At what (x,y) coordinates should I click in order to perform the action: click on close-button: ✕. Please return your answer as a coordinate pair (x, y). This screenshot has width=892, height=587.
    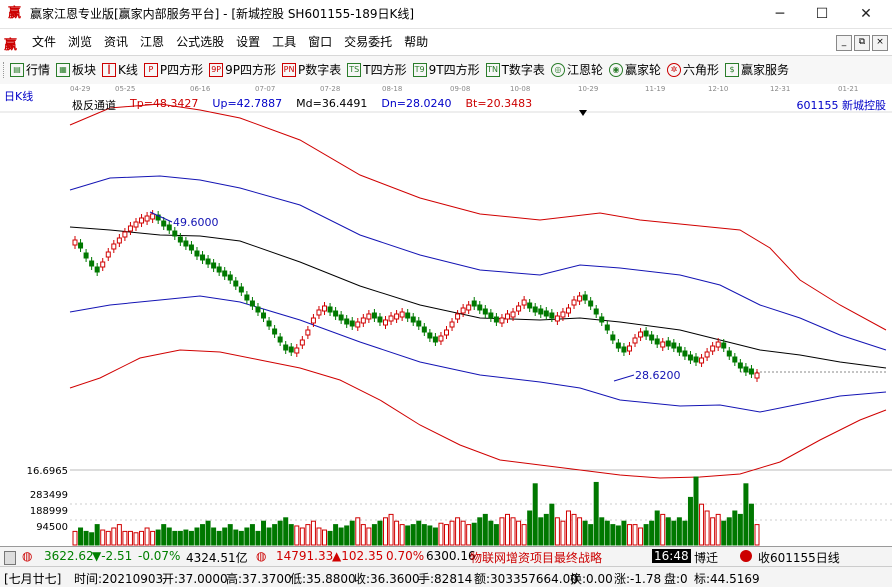
    Looking at the image, I should click on (866, 14).